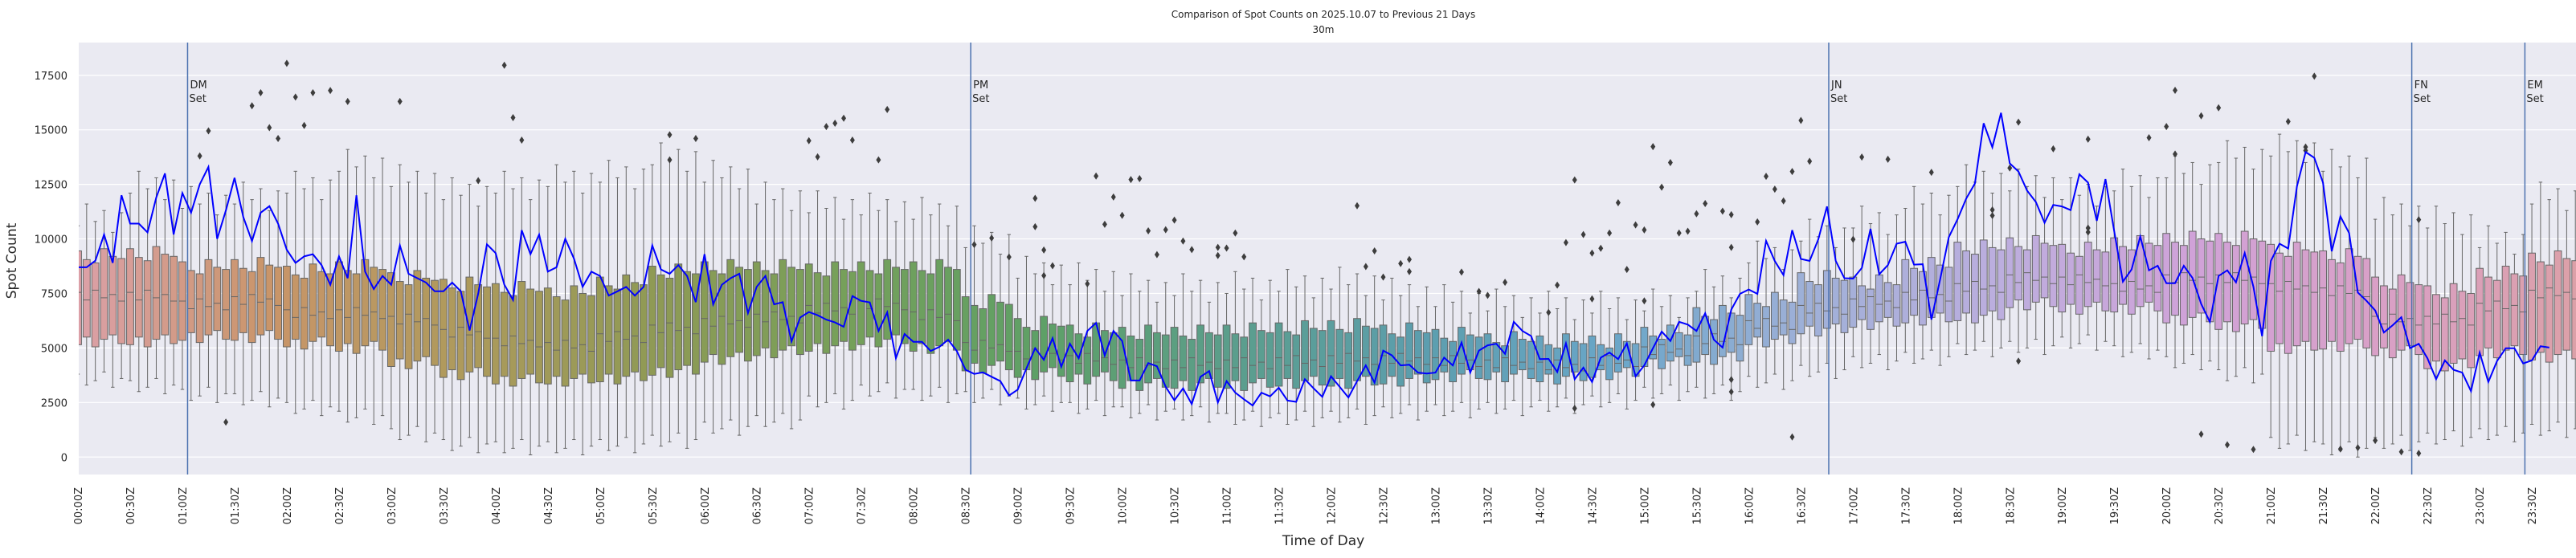 The width and height of the screenshot is (2576, 558). I want to click on x-tick-label: 21:30Z, so click(2324, 505).